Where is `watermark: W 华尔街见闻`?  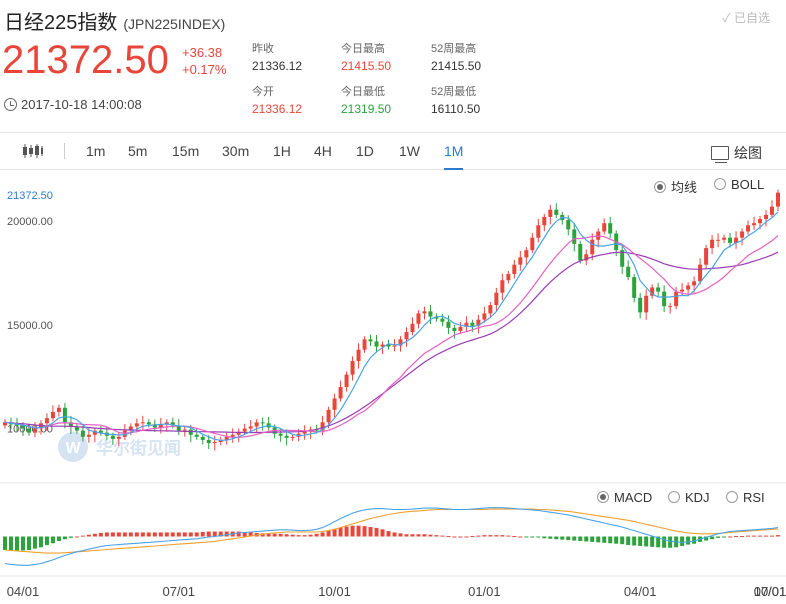
watermark: W 华尔街见闻 is located at coordinates (119, 447).